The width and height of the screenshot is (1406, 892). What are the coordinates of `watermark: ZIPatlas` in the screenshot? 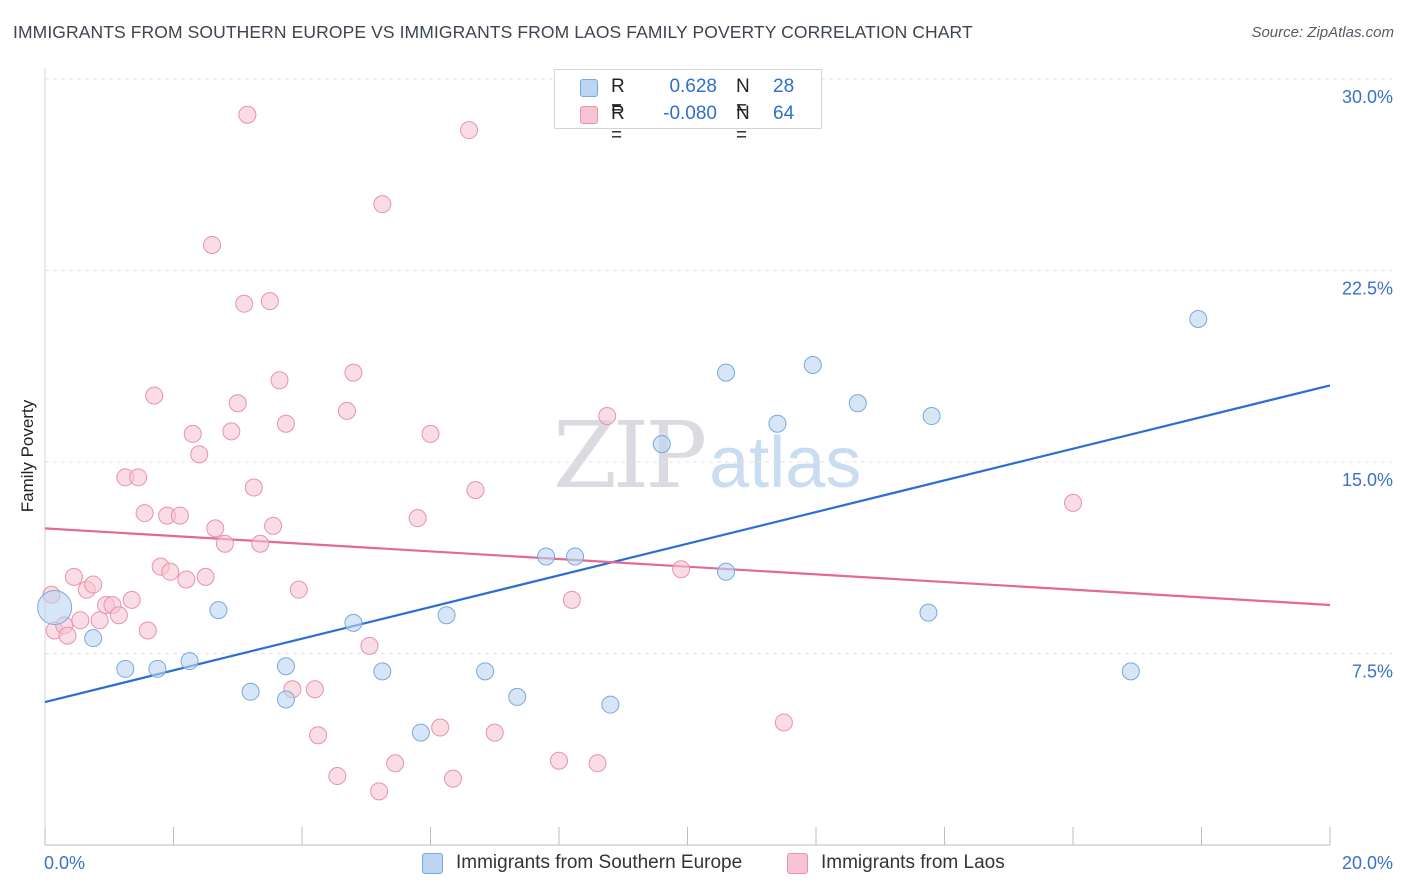 It's located at (707, 455).